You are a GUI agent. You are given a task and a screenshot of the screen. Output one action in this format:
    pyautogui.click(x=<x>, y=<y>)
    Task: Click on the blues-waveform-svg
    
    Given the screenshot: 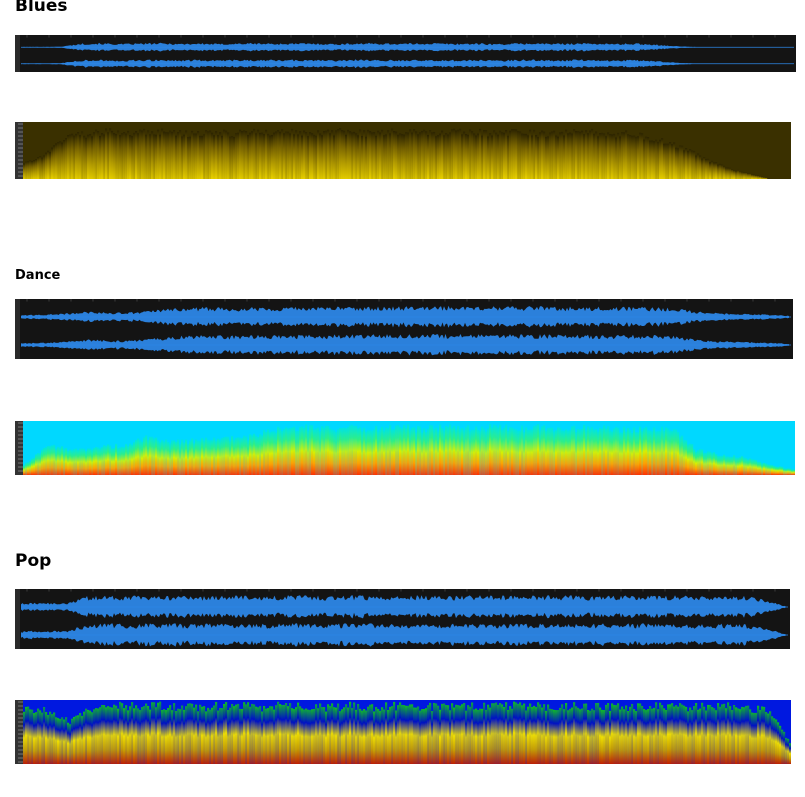 What is the action you would take?
    pyautogui.click(x=405, y=53)
    